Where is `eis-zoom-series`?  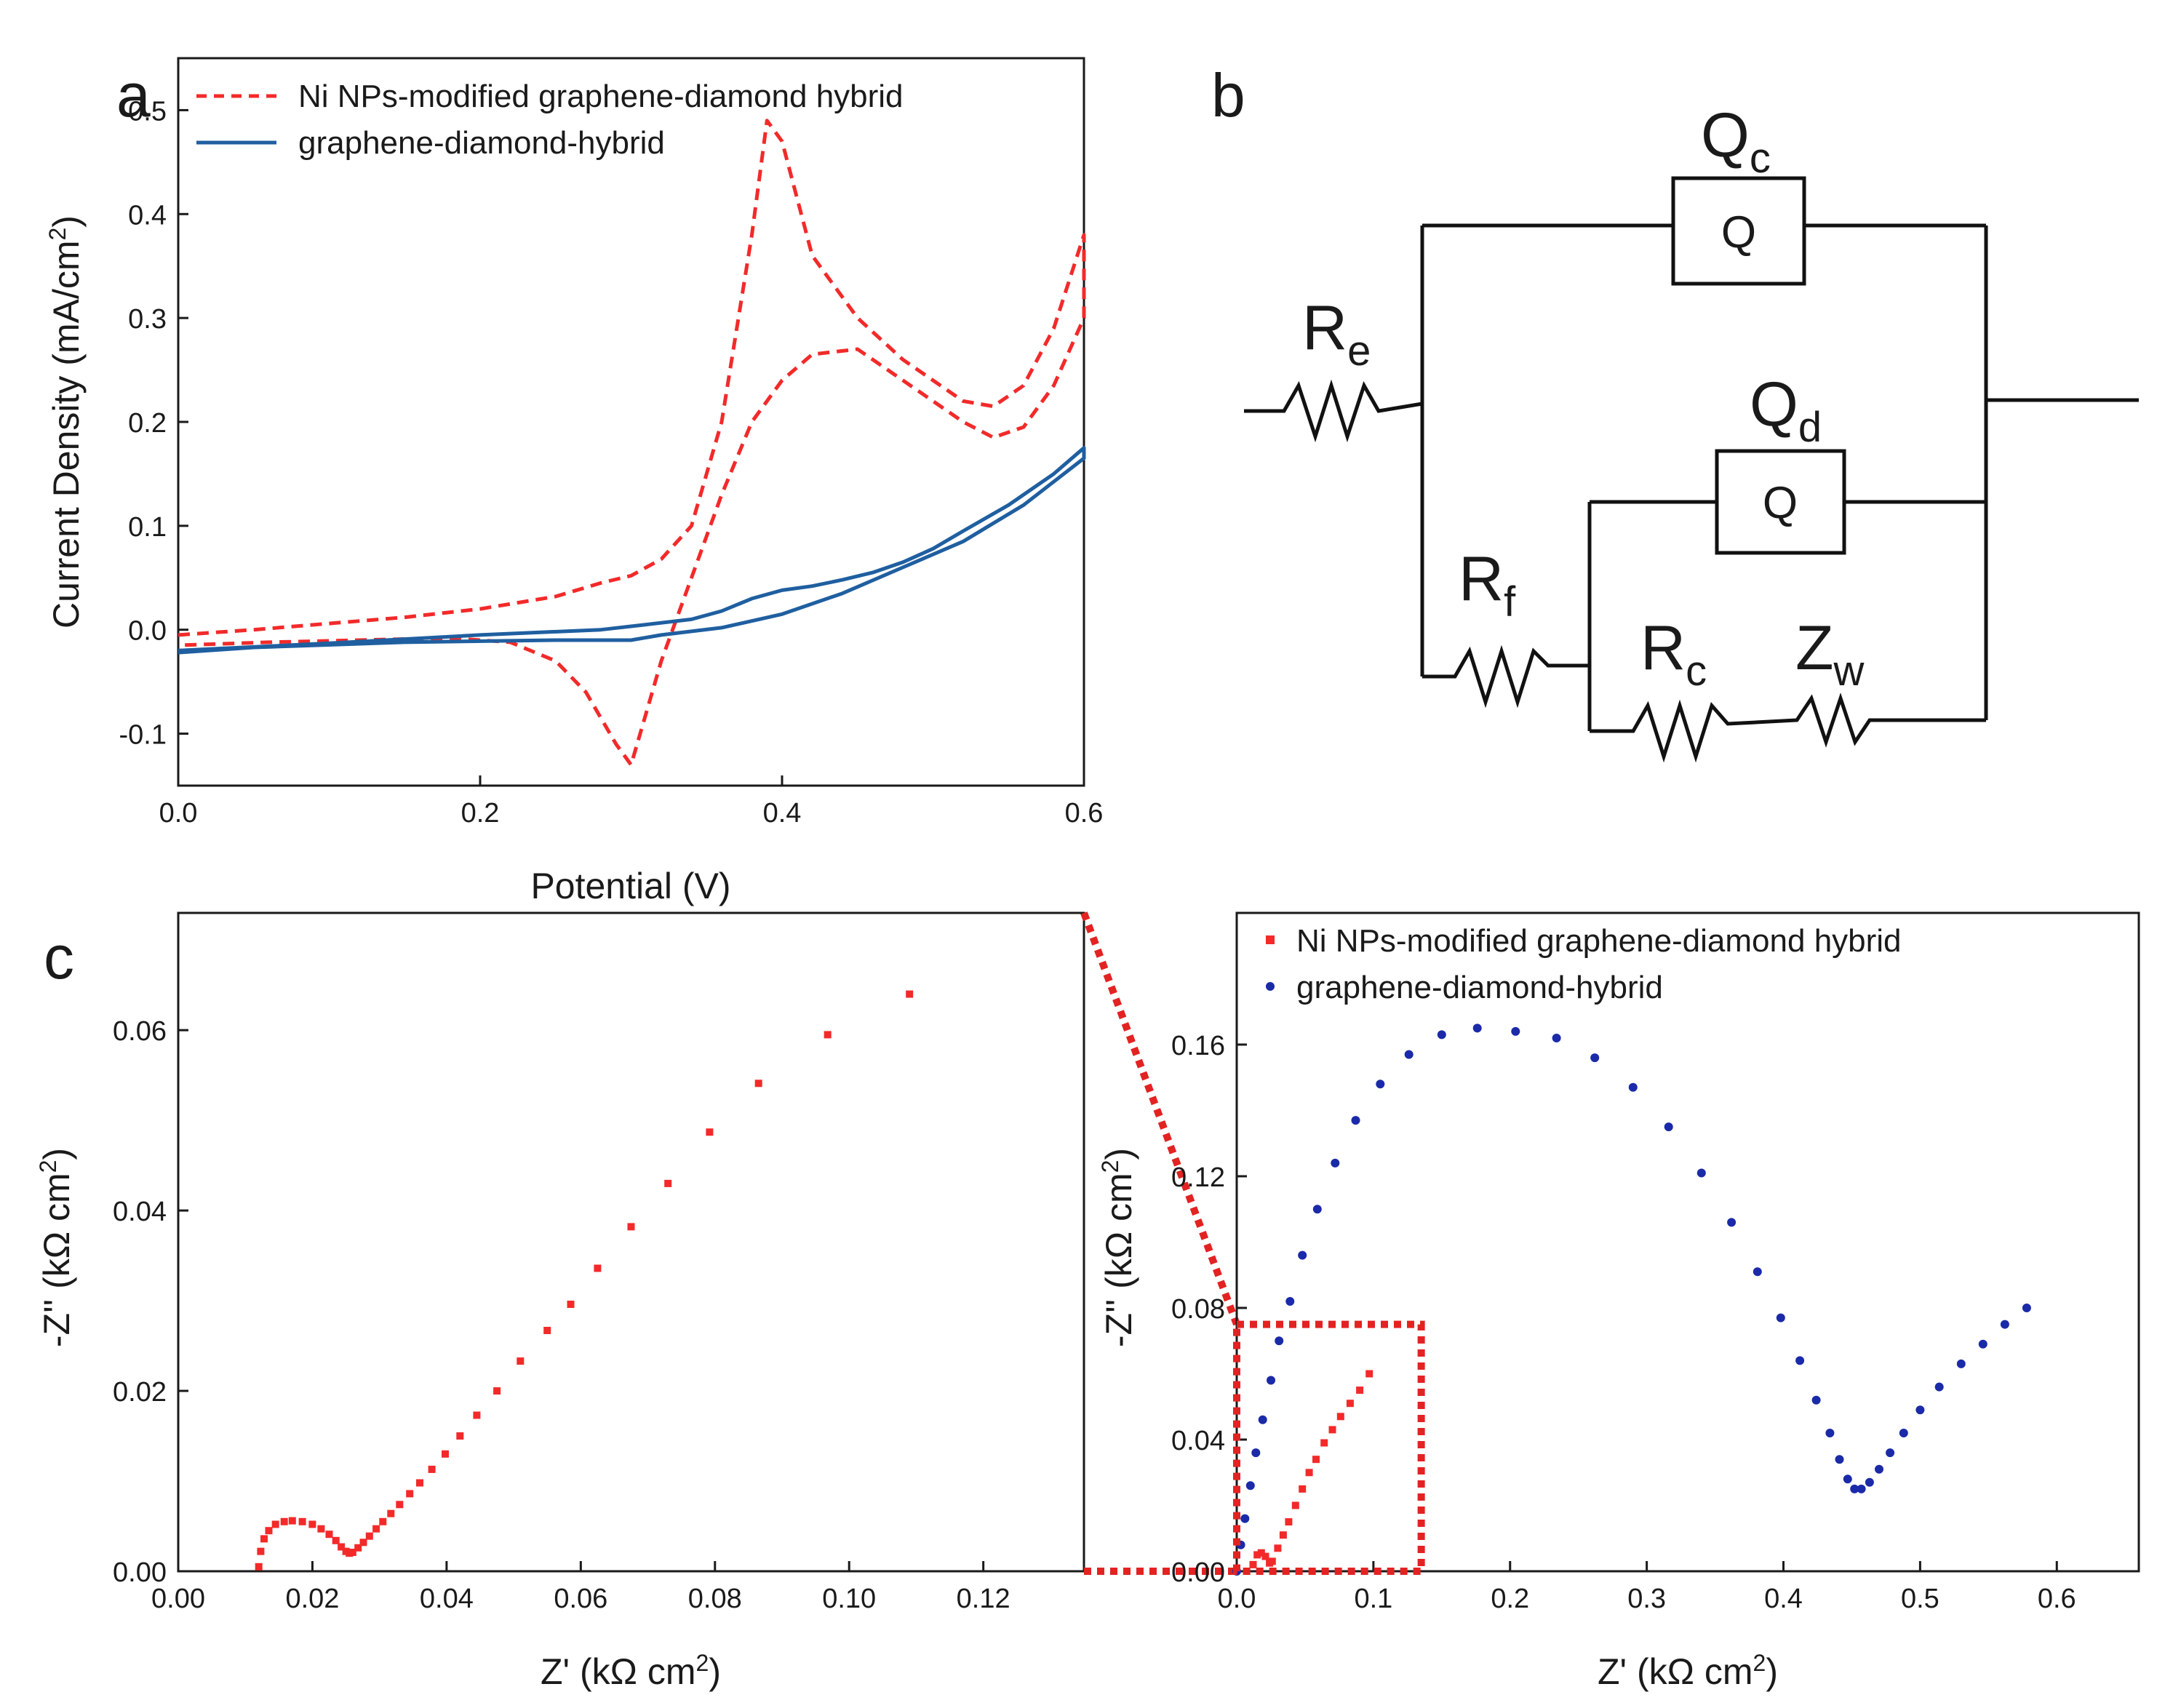
eis-zoom-series is located at coordinates (584, 1280).